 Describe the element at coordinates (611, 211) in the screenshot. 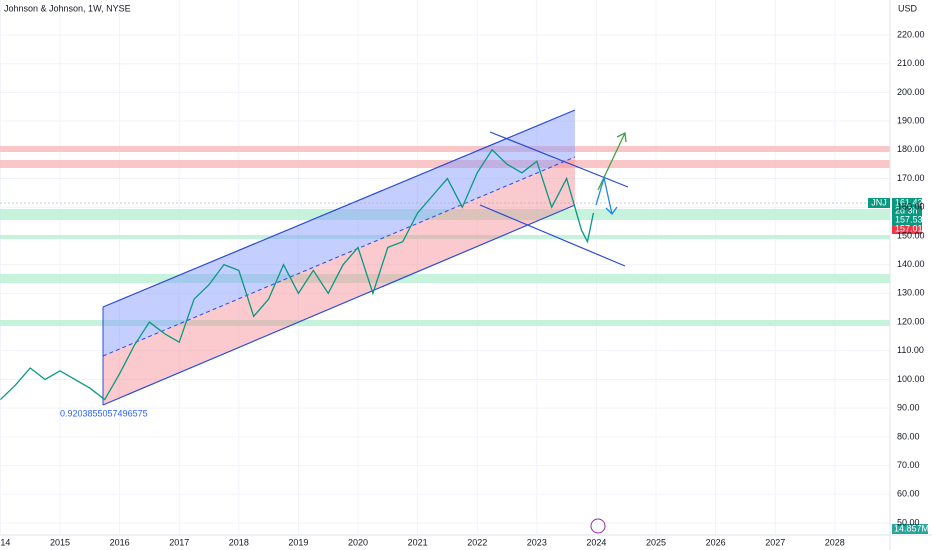

I see `down-arrow-head` at that location.